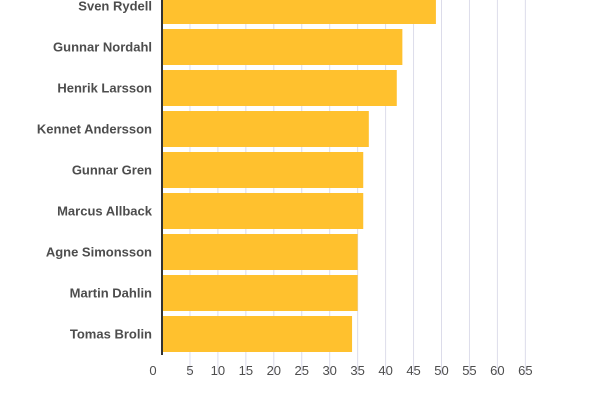  Describe the element at coordinates (282, 47) in the screenshot. I see `bar-gunnar-nordahl` at that location.